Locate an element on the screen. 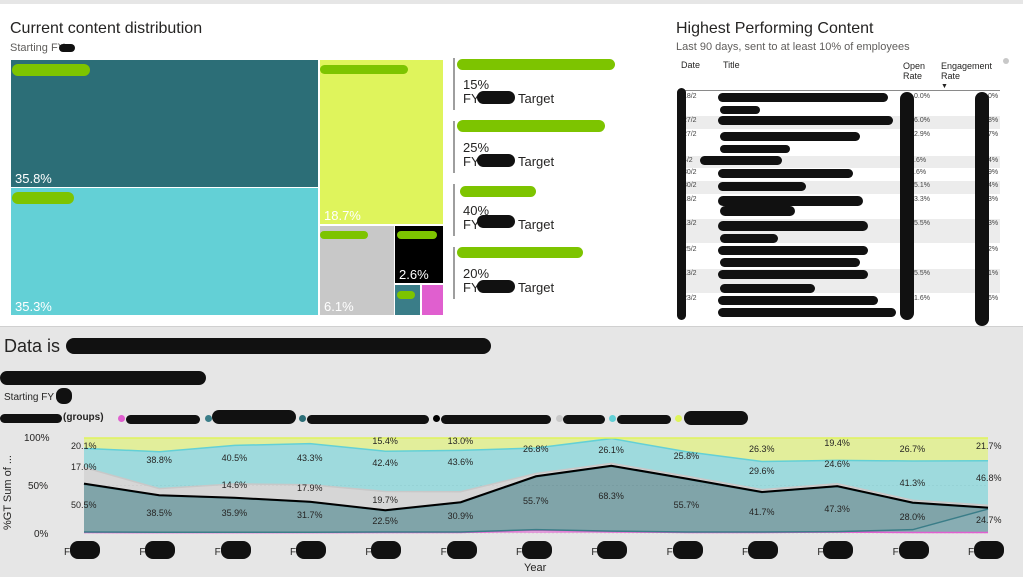 The width and height of the screenshot is (1023, 577). table-header-divider is located at coordinates (839, 90).